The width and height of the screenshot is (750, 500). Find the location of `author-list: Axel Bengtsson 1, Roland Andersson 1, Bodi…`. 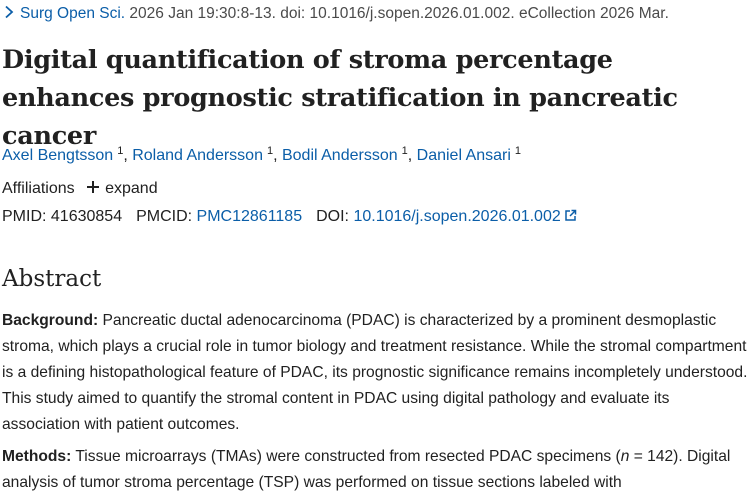

author-list: Axel Bengtsson 1, Roland Andersson 1, Bodi… is located at coordinates (262, 154).